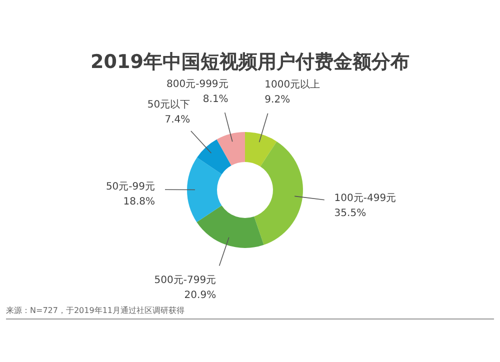 This screenshot has width=500, height=362. I want to click on slice-label: 800元-999元, so click(197, 84).